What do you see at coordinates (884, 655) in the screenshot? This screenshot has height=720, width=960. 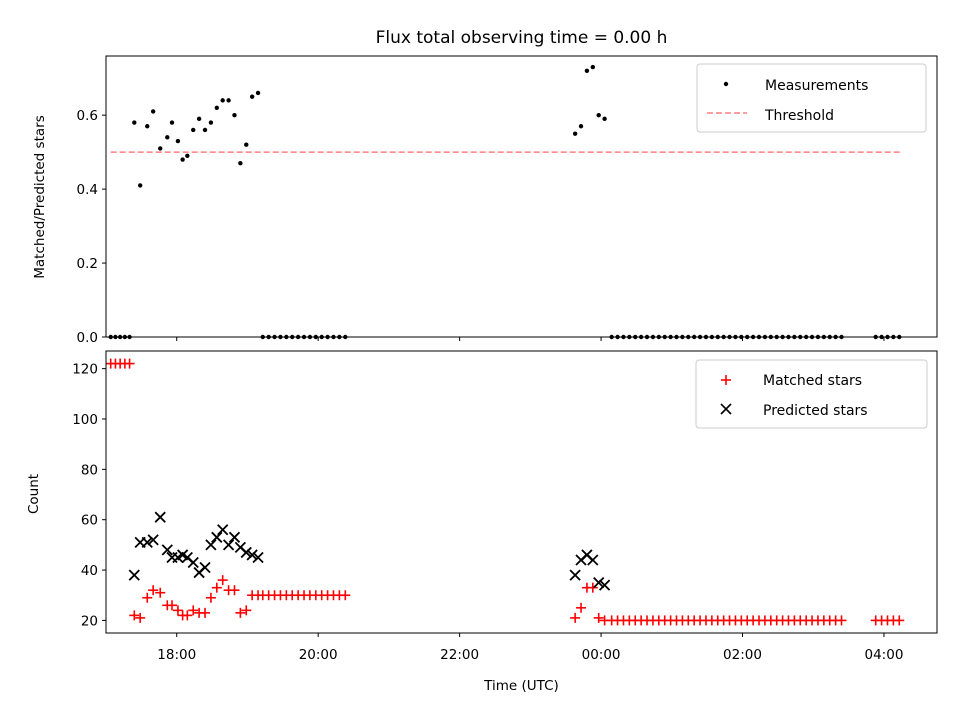 I see `x-tick-label: 04:00` at bounding box center [884, 655].